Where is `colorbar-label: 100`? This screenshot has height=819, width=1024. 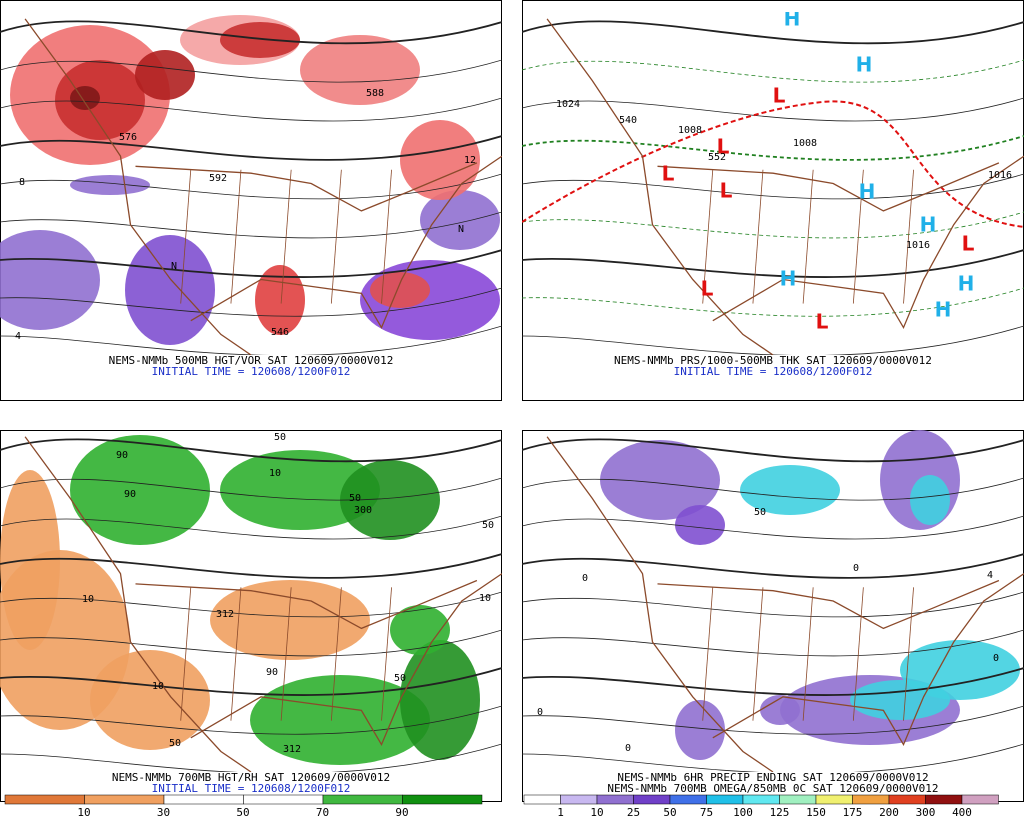
colorbar-label: 100 is located at coordinates (743, 812).